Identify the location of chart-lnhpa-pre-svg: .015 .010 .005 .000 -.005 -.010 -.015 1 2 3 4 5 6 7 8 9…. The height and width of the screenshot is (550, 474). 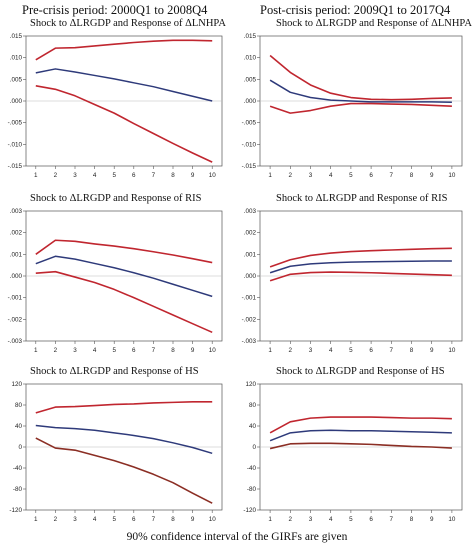
(115, 106).